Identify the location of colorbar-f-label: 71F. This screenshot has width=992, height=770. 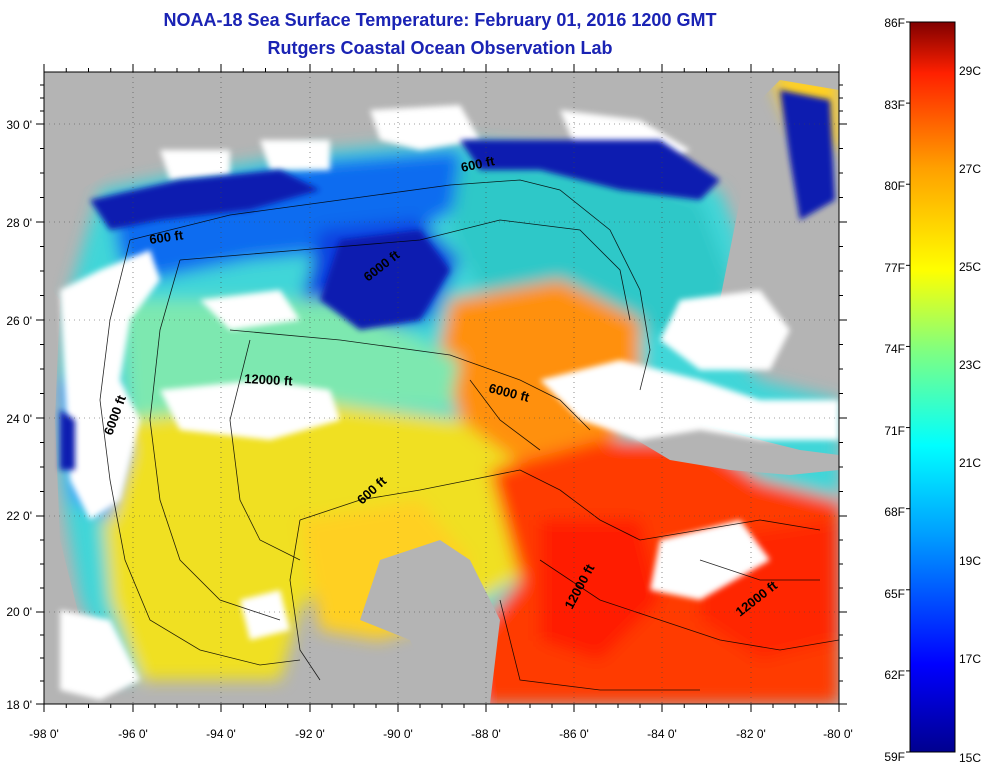
(894, 431).